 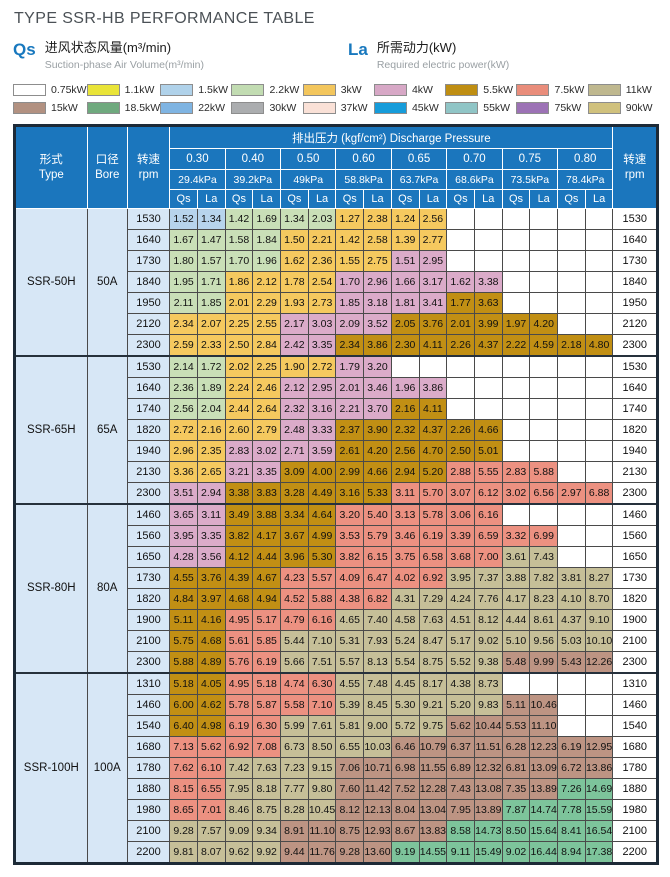 What do you see at coordinates (405, 430) in the screenshot?
I see `qs-value-cell: 2.32` at bounding box center [405, 430].